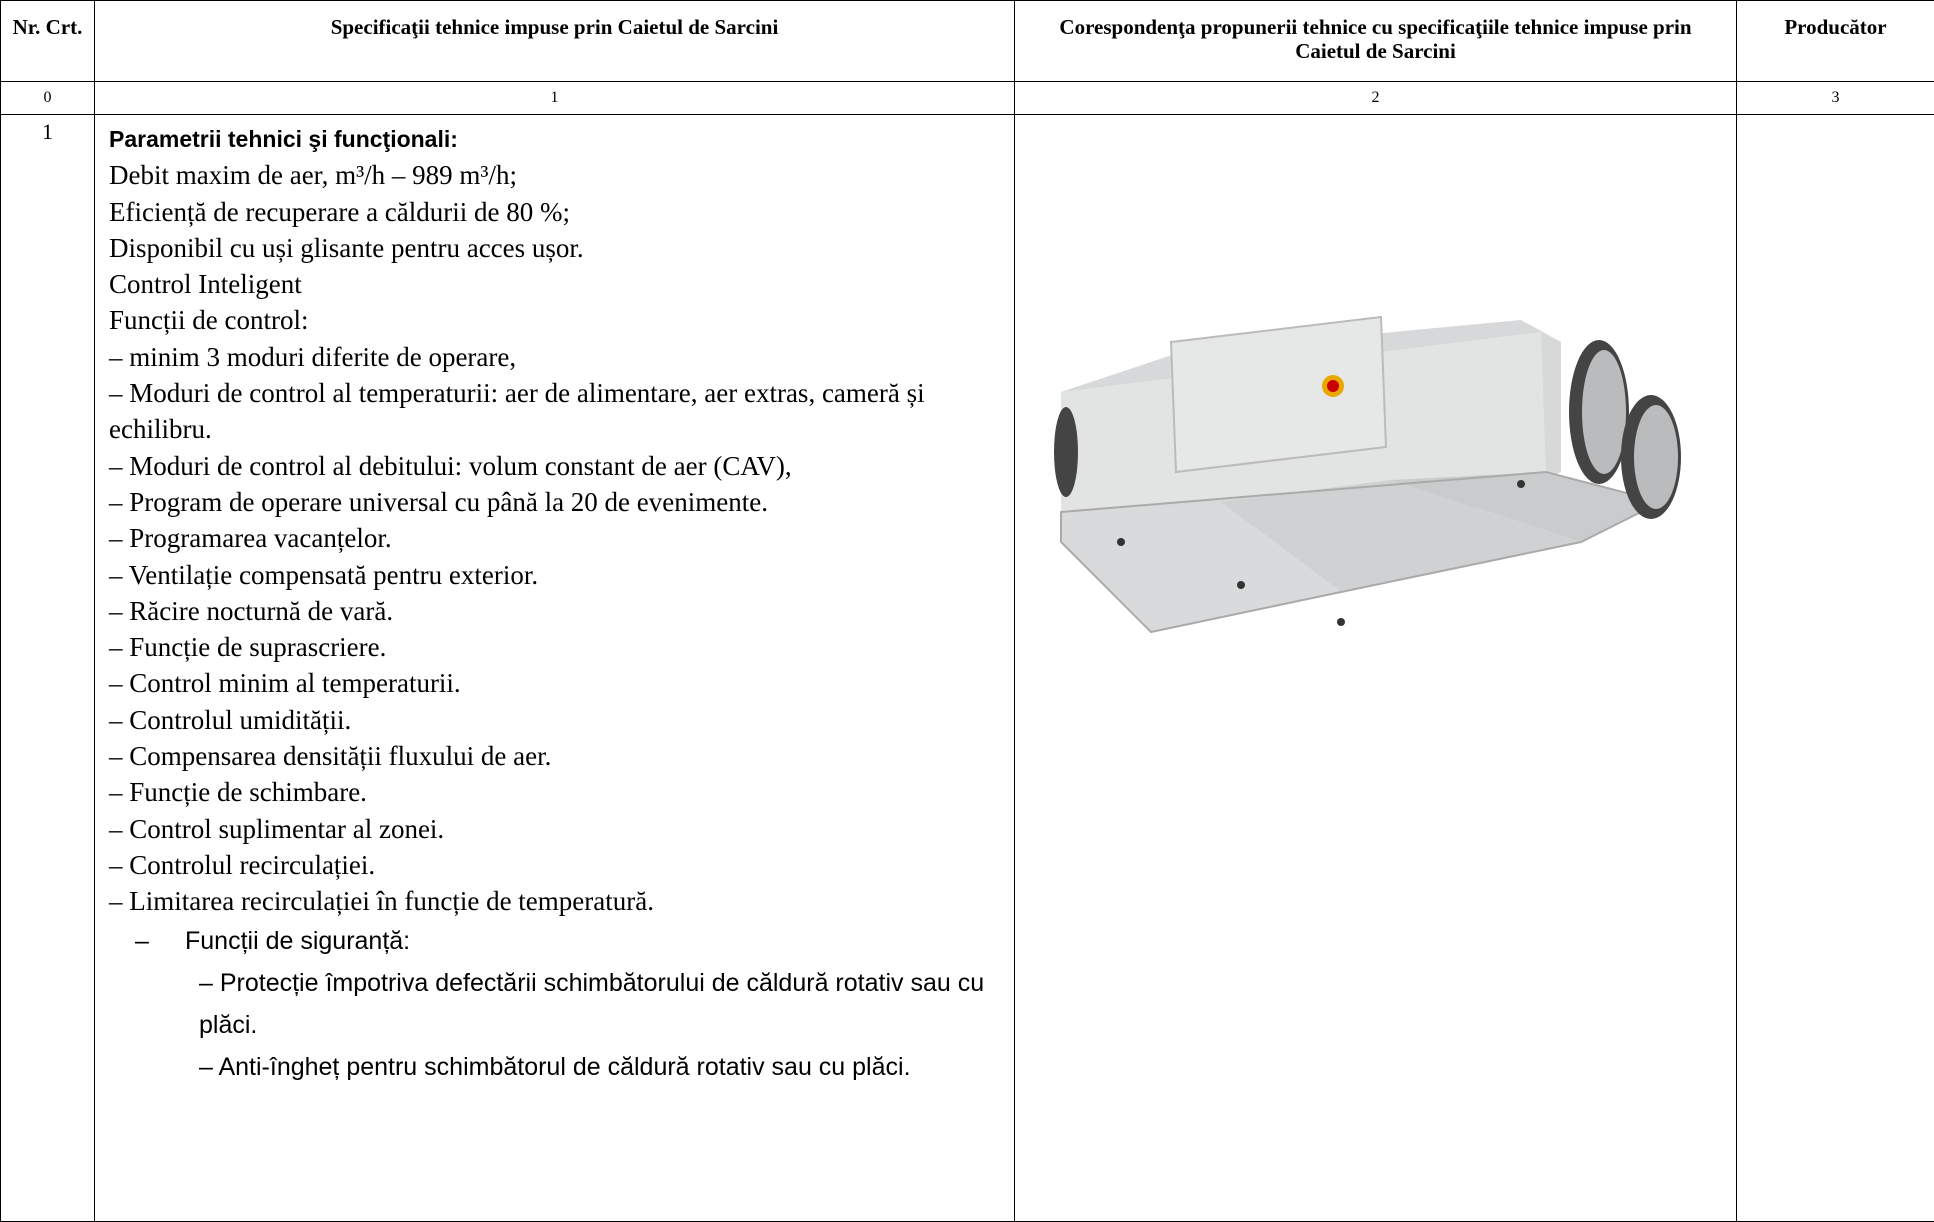  What do you see at coordinates (557, 720) in the screenshot?
I see `spec-line: – Controlul umidității.` at bounding box center [557, 720].